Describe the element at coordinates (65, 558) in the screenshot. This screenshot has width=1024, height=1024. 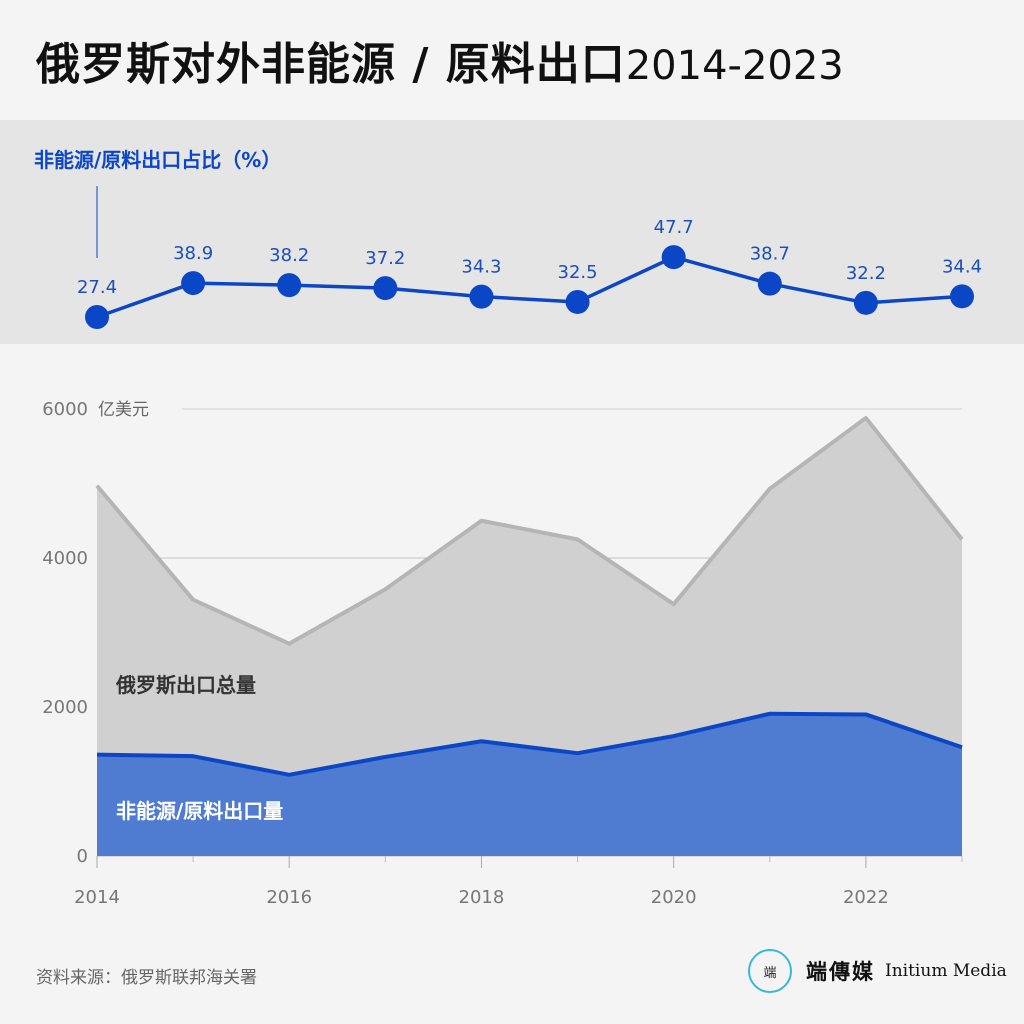
I see `y-tick-label: 4000` at that location.